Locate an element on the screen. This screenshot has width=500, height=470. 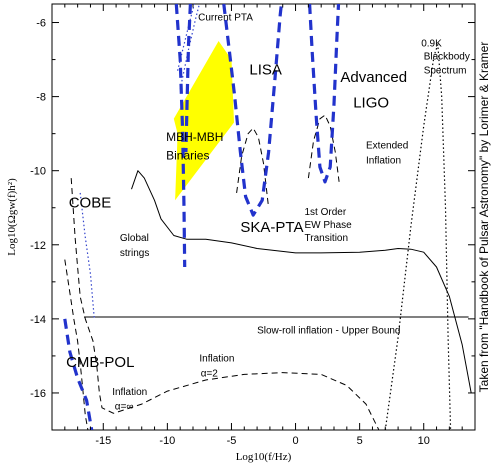
y-tick-label: -6 is located at coordinates (41, 24).